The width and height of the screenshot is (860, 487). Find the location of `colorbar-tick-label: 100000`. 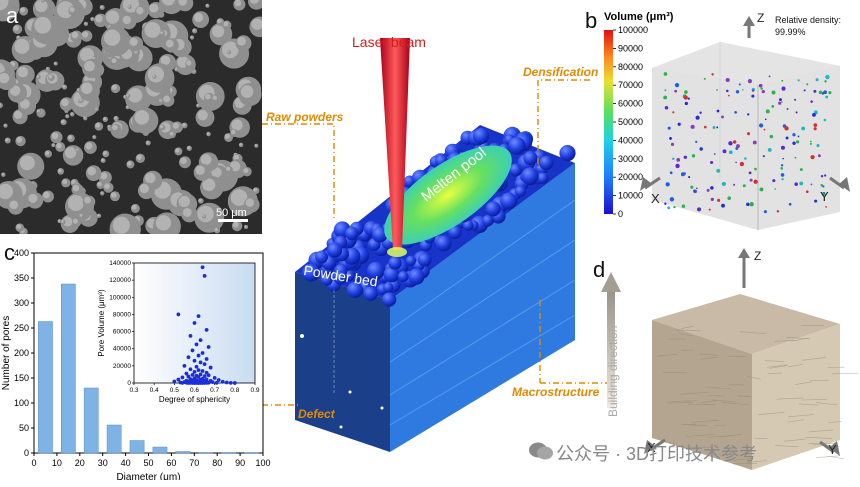

colorbar-tick-label: 100000 is located at coordinates (633, 30).